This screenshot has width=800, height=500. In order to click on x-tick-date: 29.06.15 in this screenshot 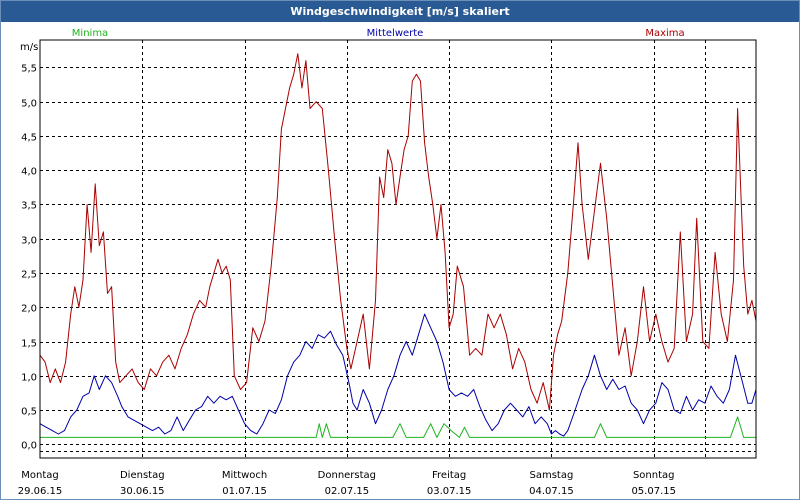, I will do `click(40, 491)`.